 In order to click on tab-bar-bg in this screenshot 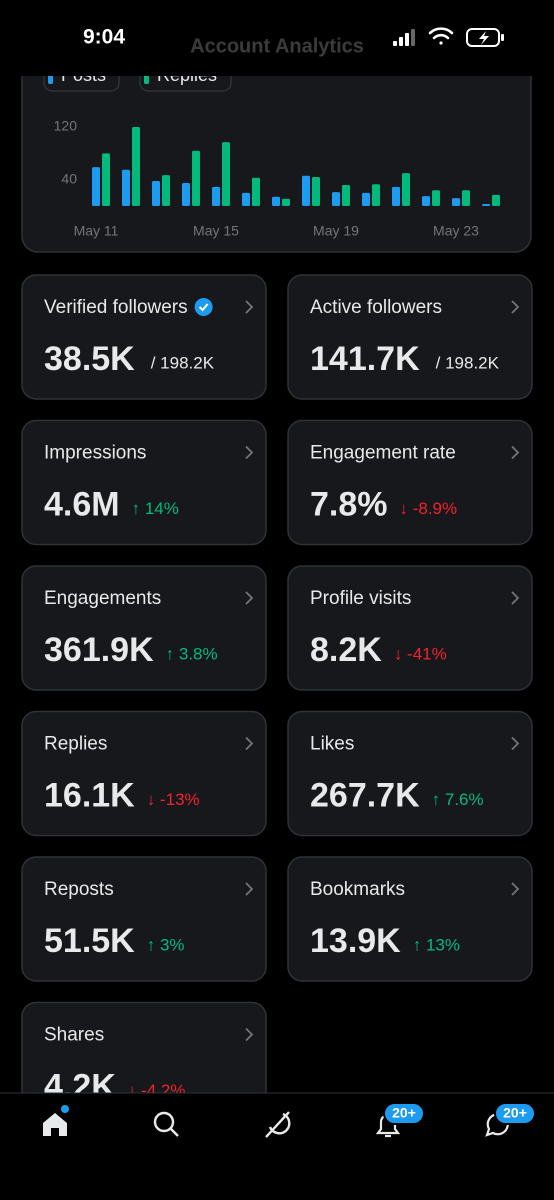, I will do `click(277, 1146)`.